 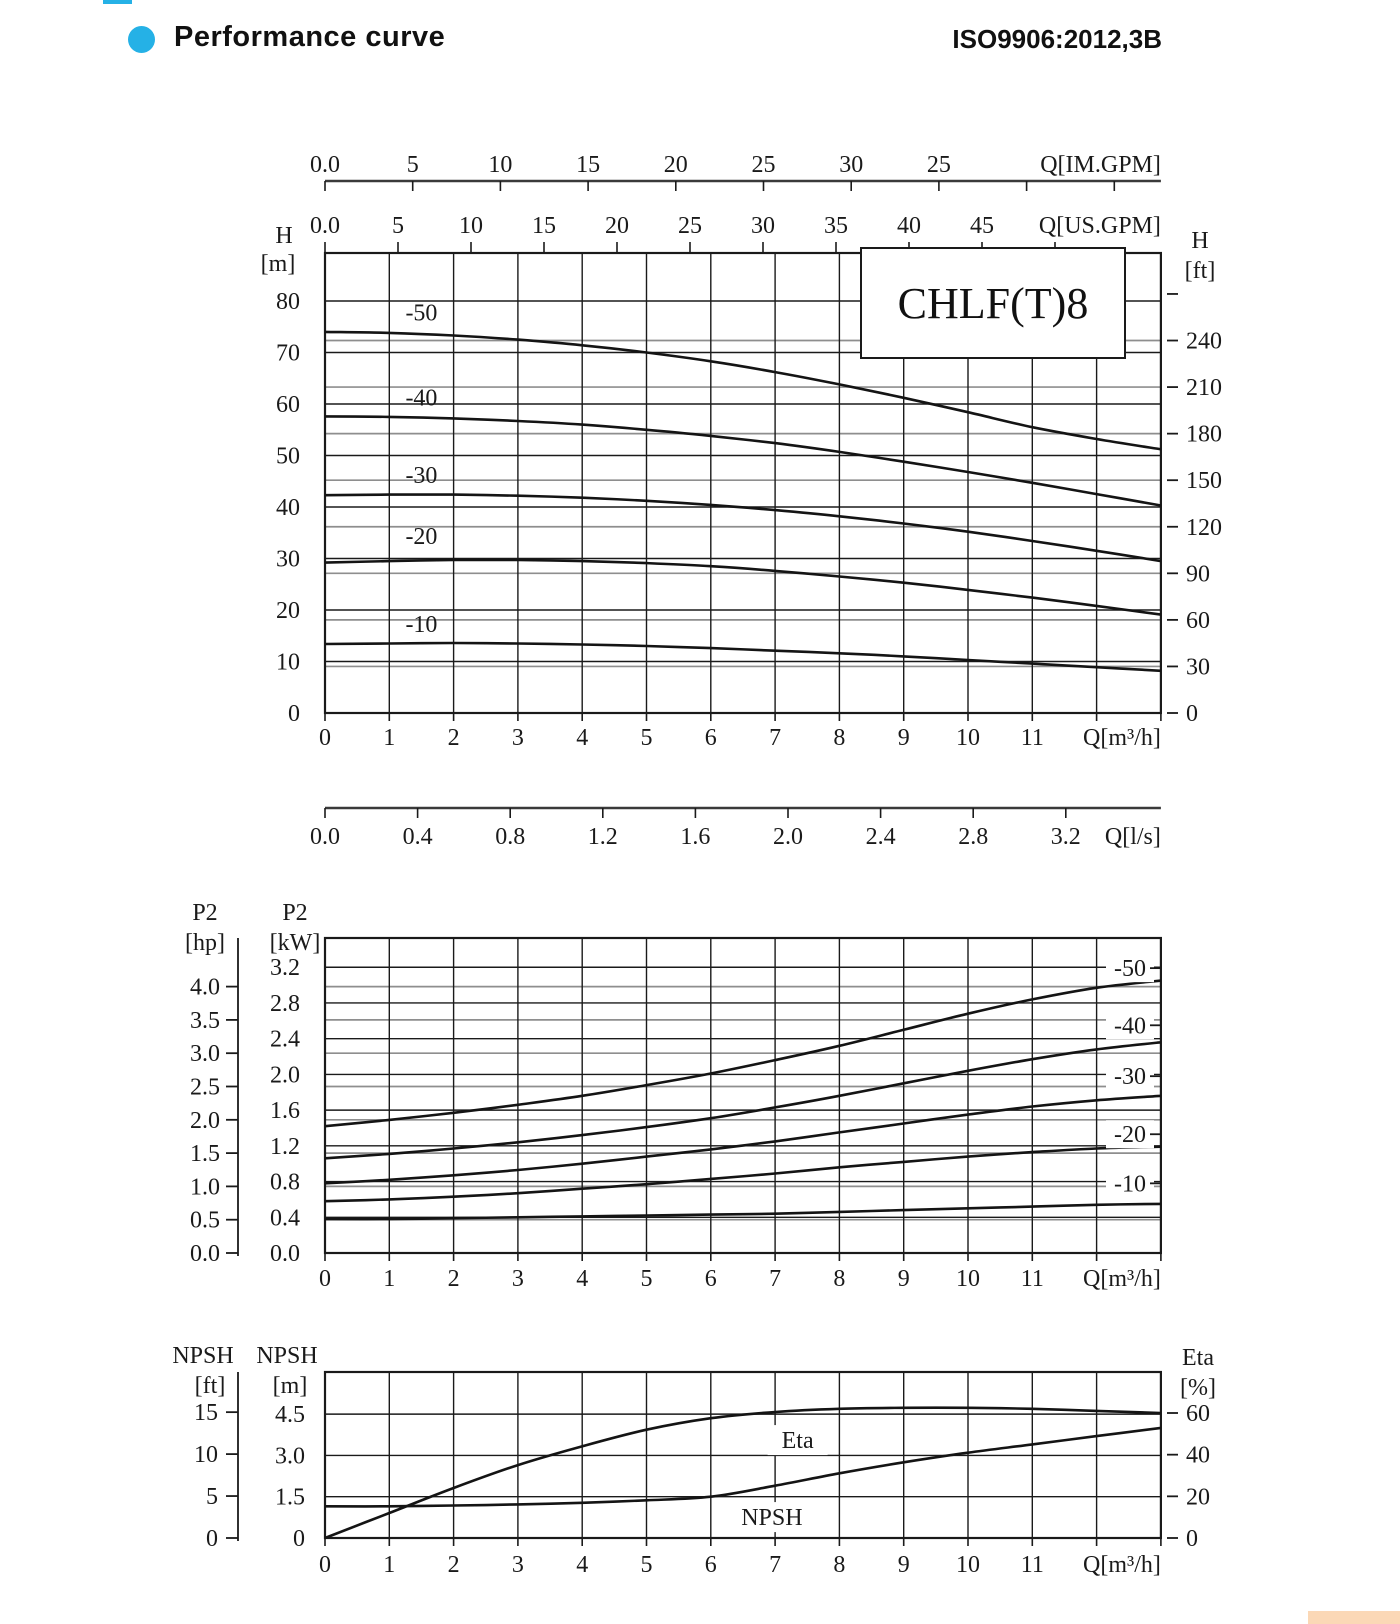 What do you see at coordinates (1032, 1279) in the screenshot?
I see `x-tick-label: 11` at bounding box center [1032, 1279].